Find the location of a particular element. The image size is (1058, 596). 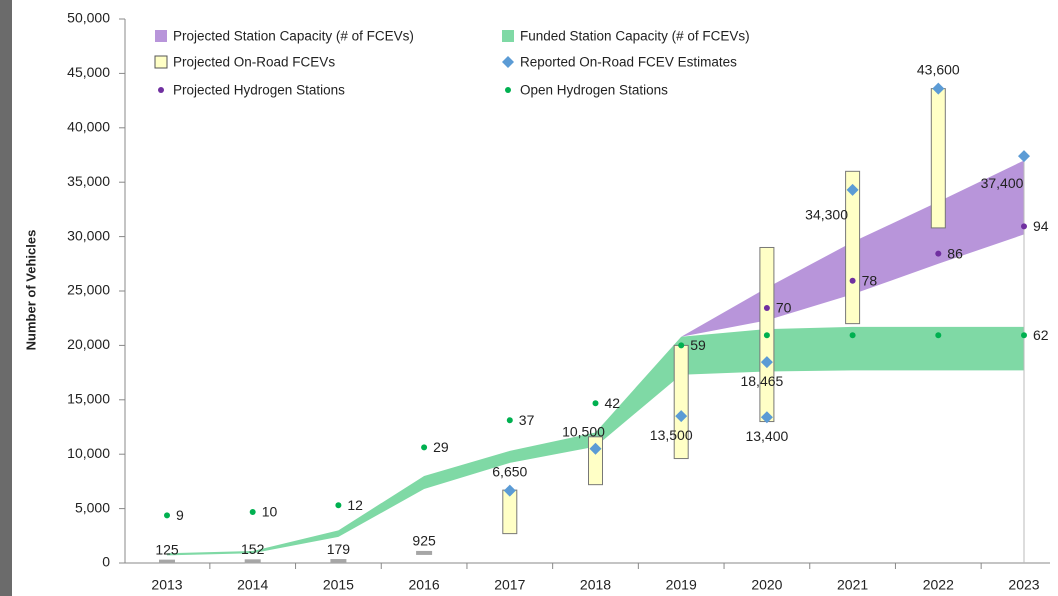

x-tick-label: 2022 is located at coordinates (938, 585).